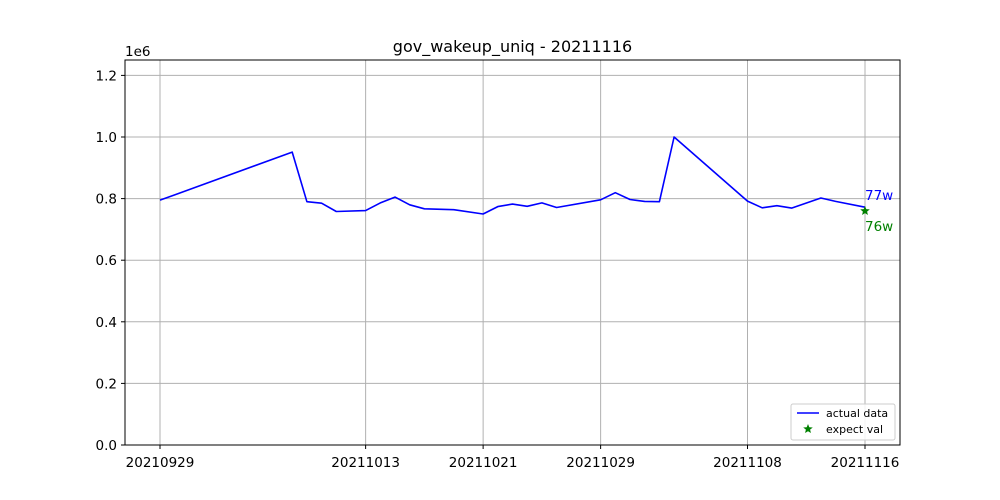 Image resolution: width=1000 pixels, height=500 pixels. Describe the element at coordinates (160, 463) in the screenshot. I see `x-tick-label: 20210929` at that location.